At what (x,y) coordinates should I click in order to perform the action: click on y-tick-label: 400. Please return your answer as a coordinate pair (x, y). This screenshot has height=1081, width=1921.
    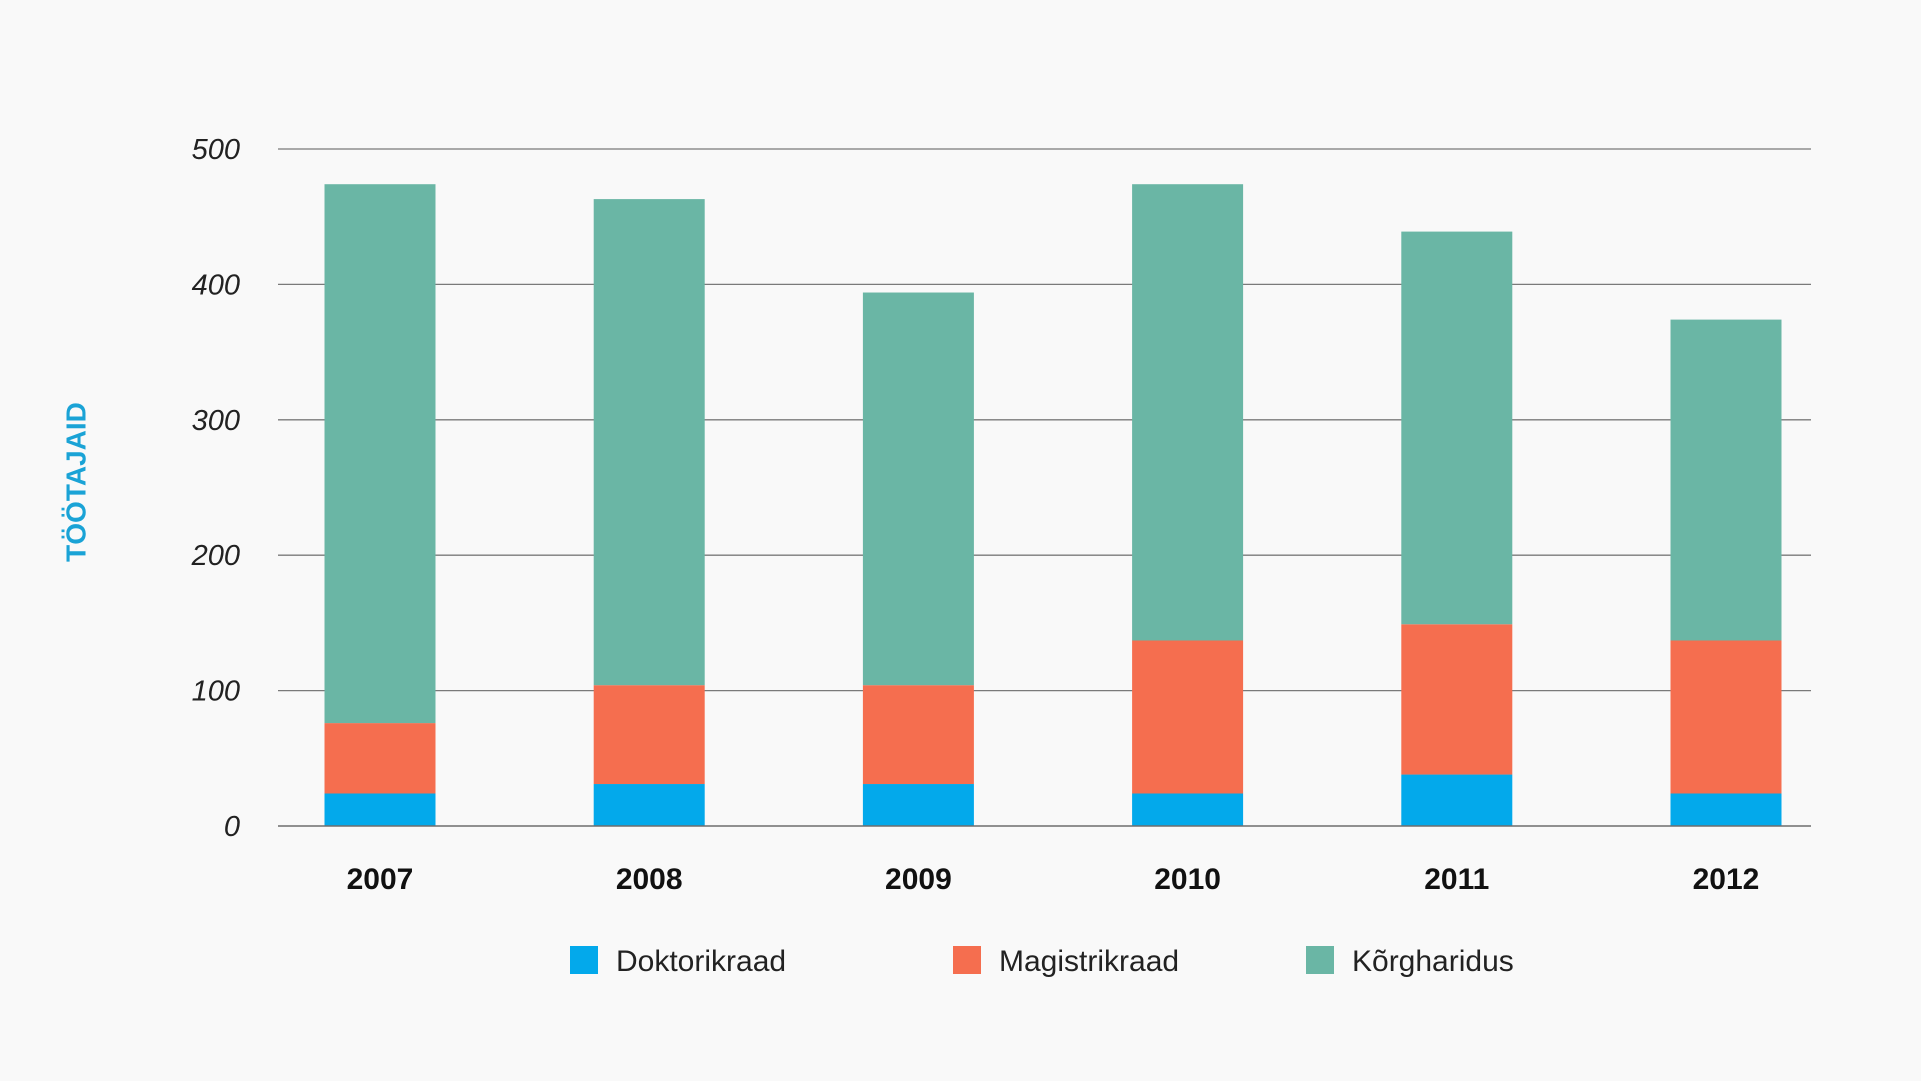
    Looking at the image, I should click on (216, 285).